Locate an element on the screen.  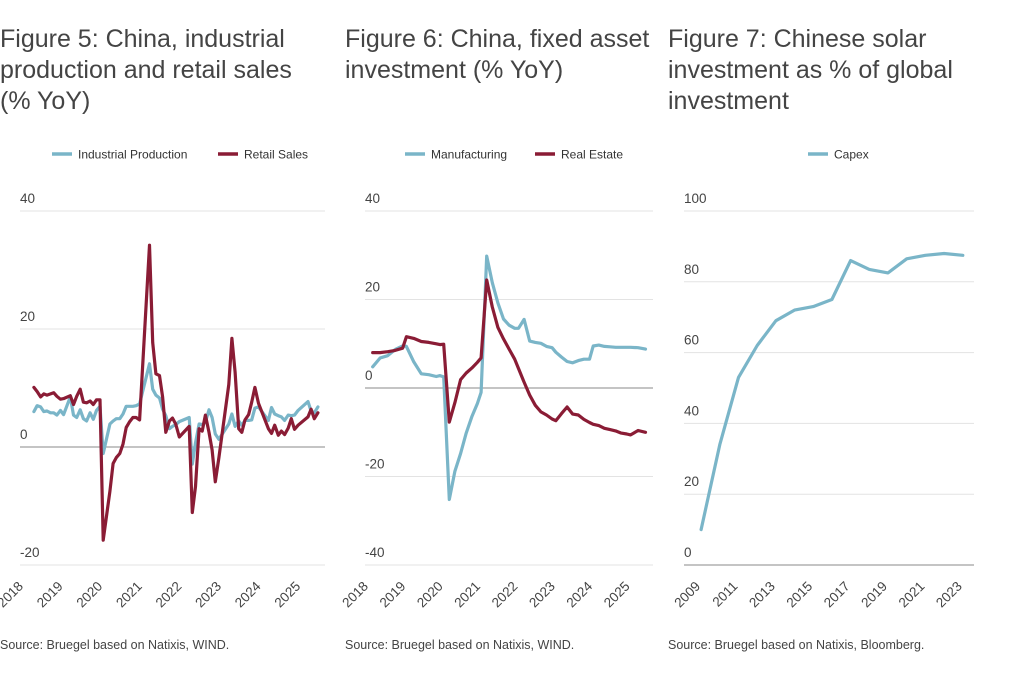
series-line-real-estate is located at coordinates (509, 357).